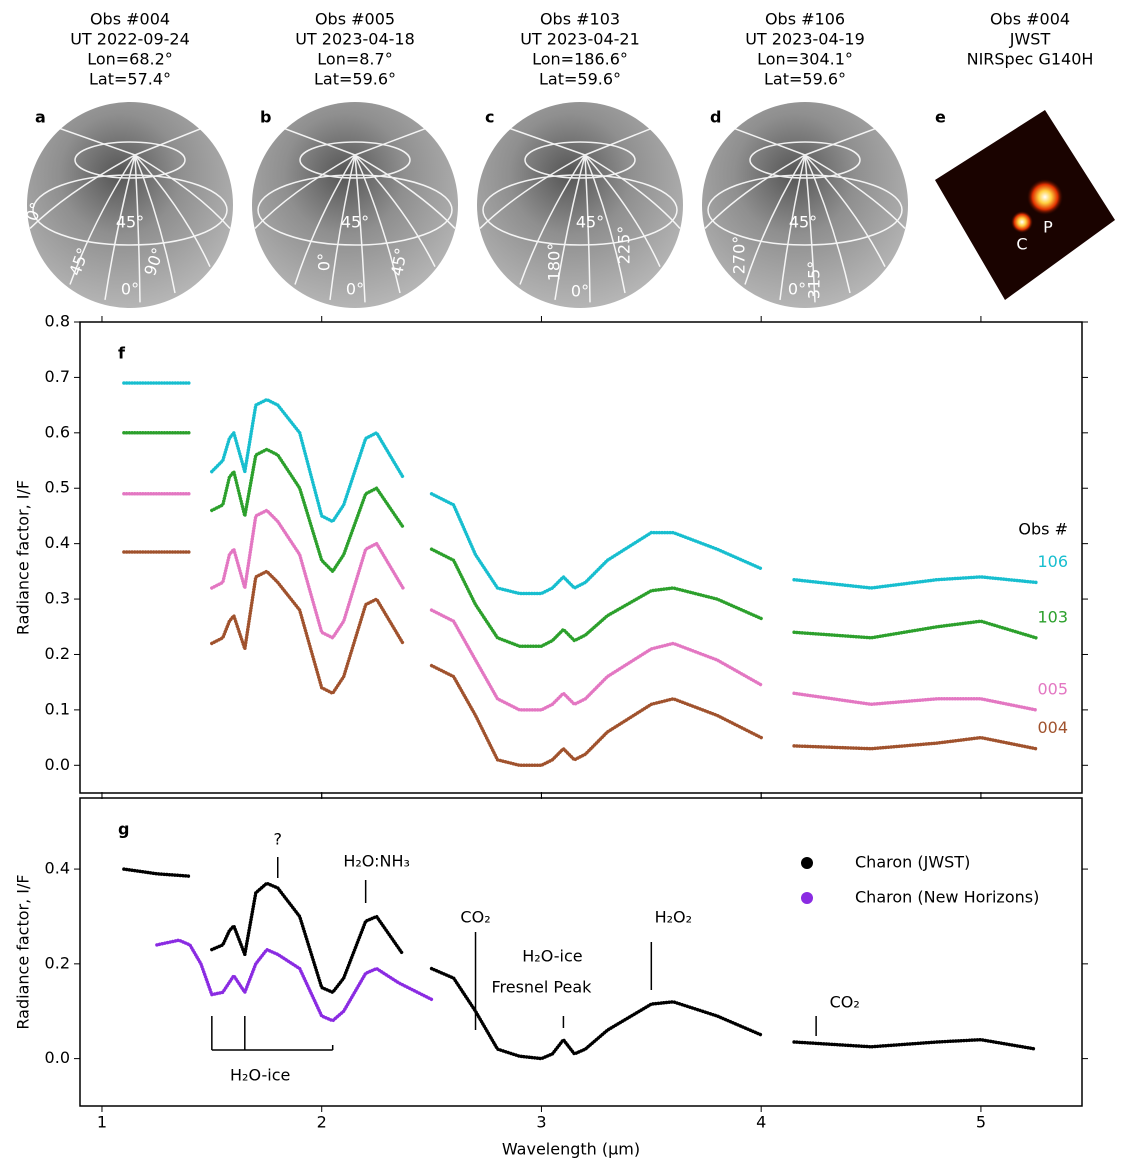 The width and height of the screenshot is (1124, 1163). I want to click on panel-letter: b, so click(265, 117).